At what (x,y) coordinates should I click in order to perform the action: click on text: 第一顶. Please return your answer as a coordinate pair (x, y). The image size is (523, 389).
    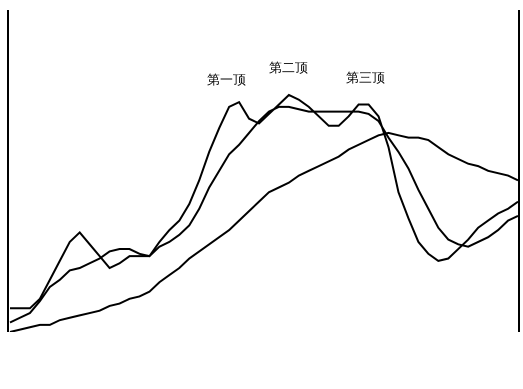
    Looking at the image, I should click on (226, 80).